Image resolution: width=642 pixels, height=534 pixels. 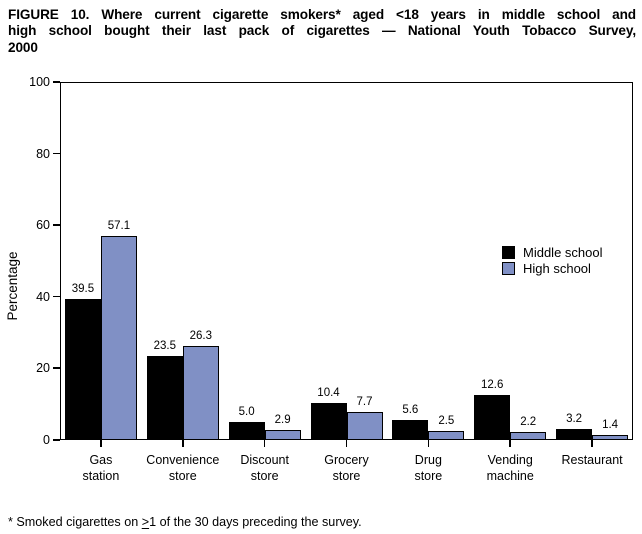 I want to click on bar-value-label: 5.6, so click(x=410, y=409).